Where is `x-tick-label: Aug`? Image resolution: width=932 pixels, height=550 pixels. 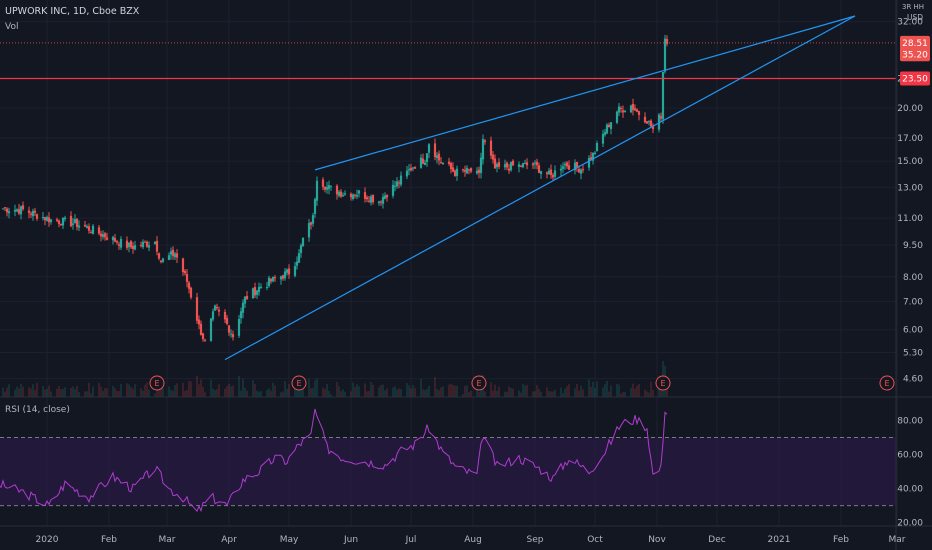
x-tick-label: Aug is located at coordinates (473, 540).